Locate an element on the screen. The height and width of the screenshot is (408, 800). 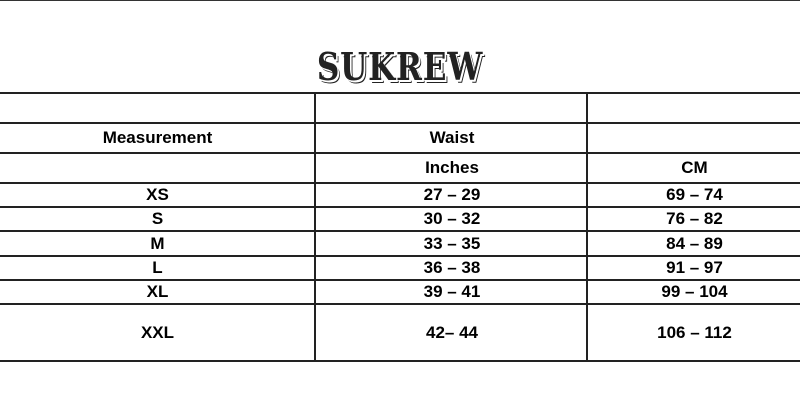
header-measurement: Measurement is located at coordinates (157, 137).